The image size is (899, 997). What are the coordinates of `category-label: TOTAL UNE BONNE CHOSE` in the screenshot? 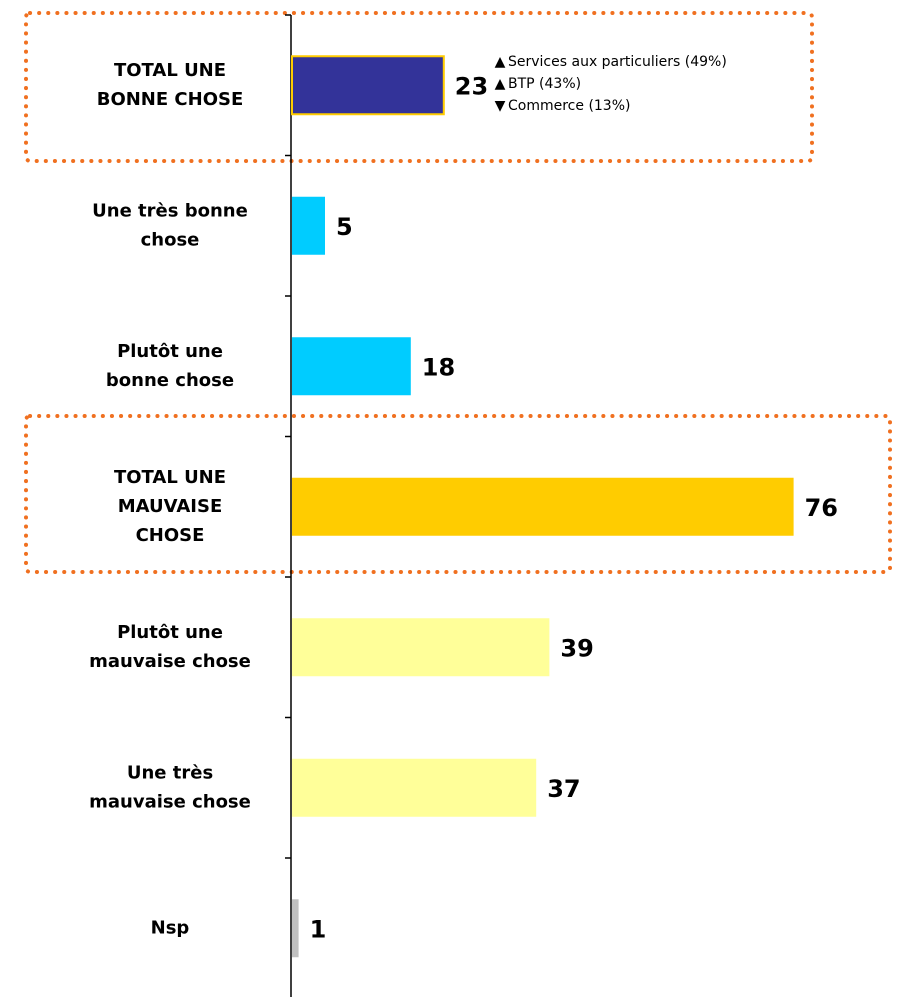 It's located at (170, 85).